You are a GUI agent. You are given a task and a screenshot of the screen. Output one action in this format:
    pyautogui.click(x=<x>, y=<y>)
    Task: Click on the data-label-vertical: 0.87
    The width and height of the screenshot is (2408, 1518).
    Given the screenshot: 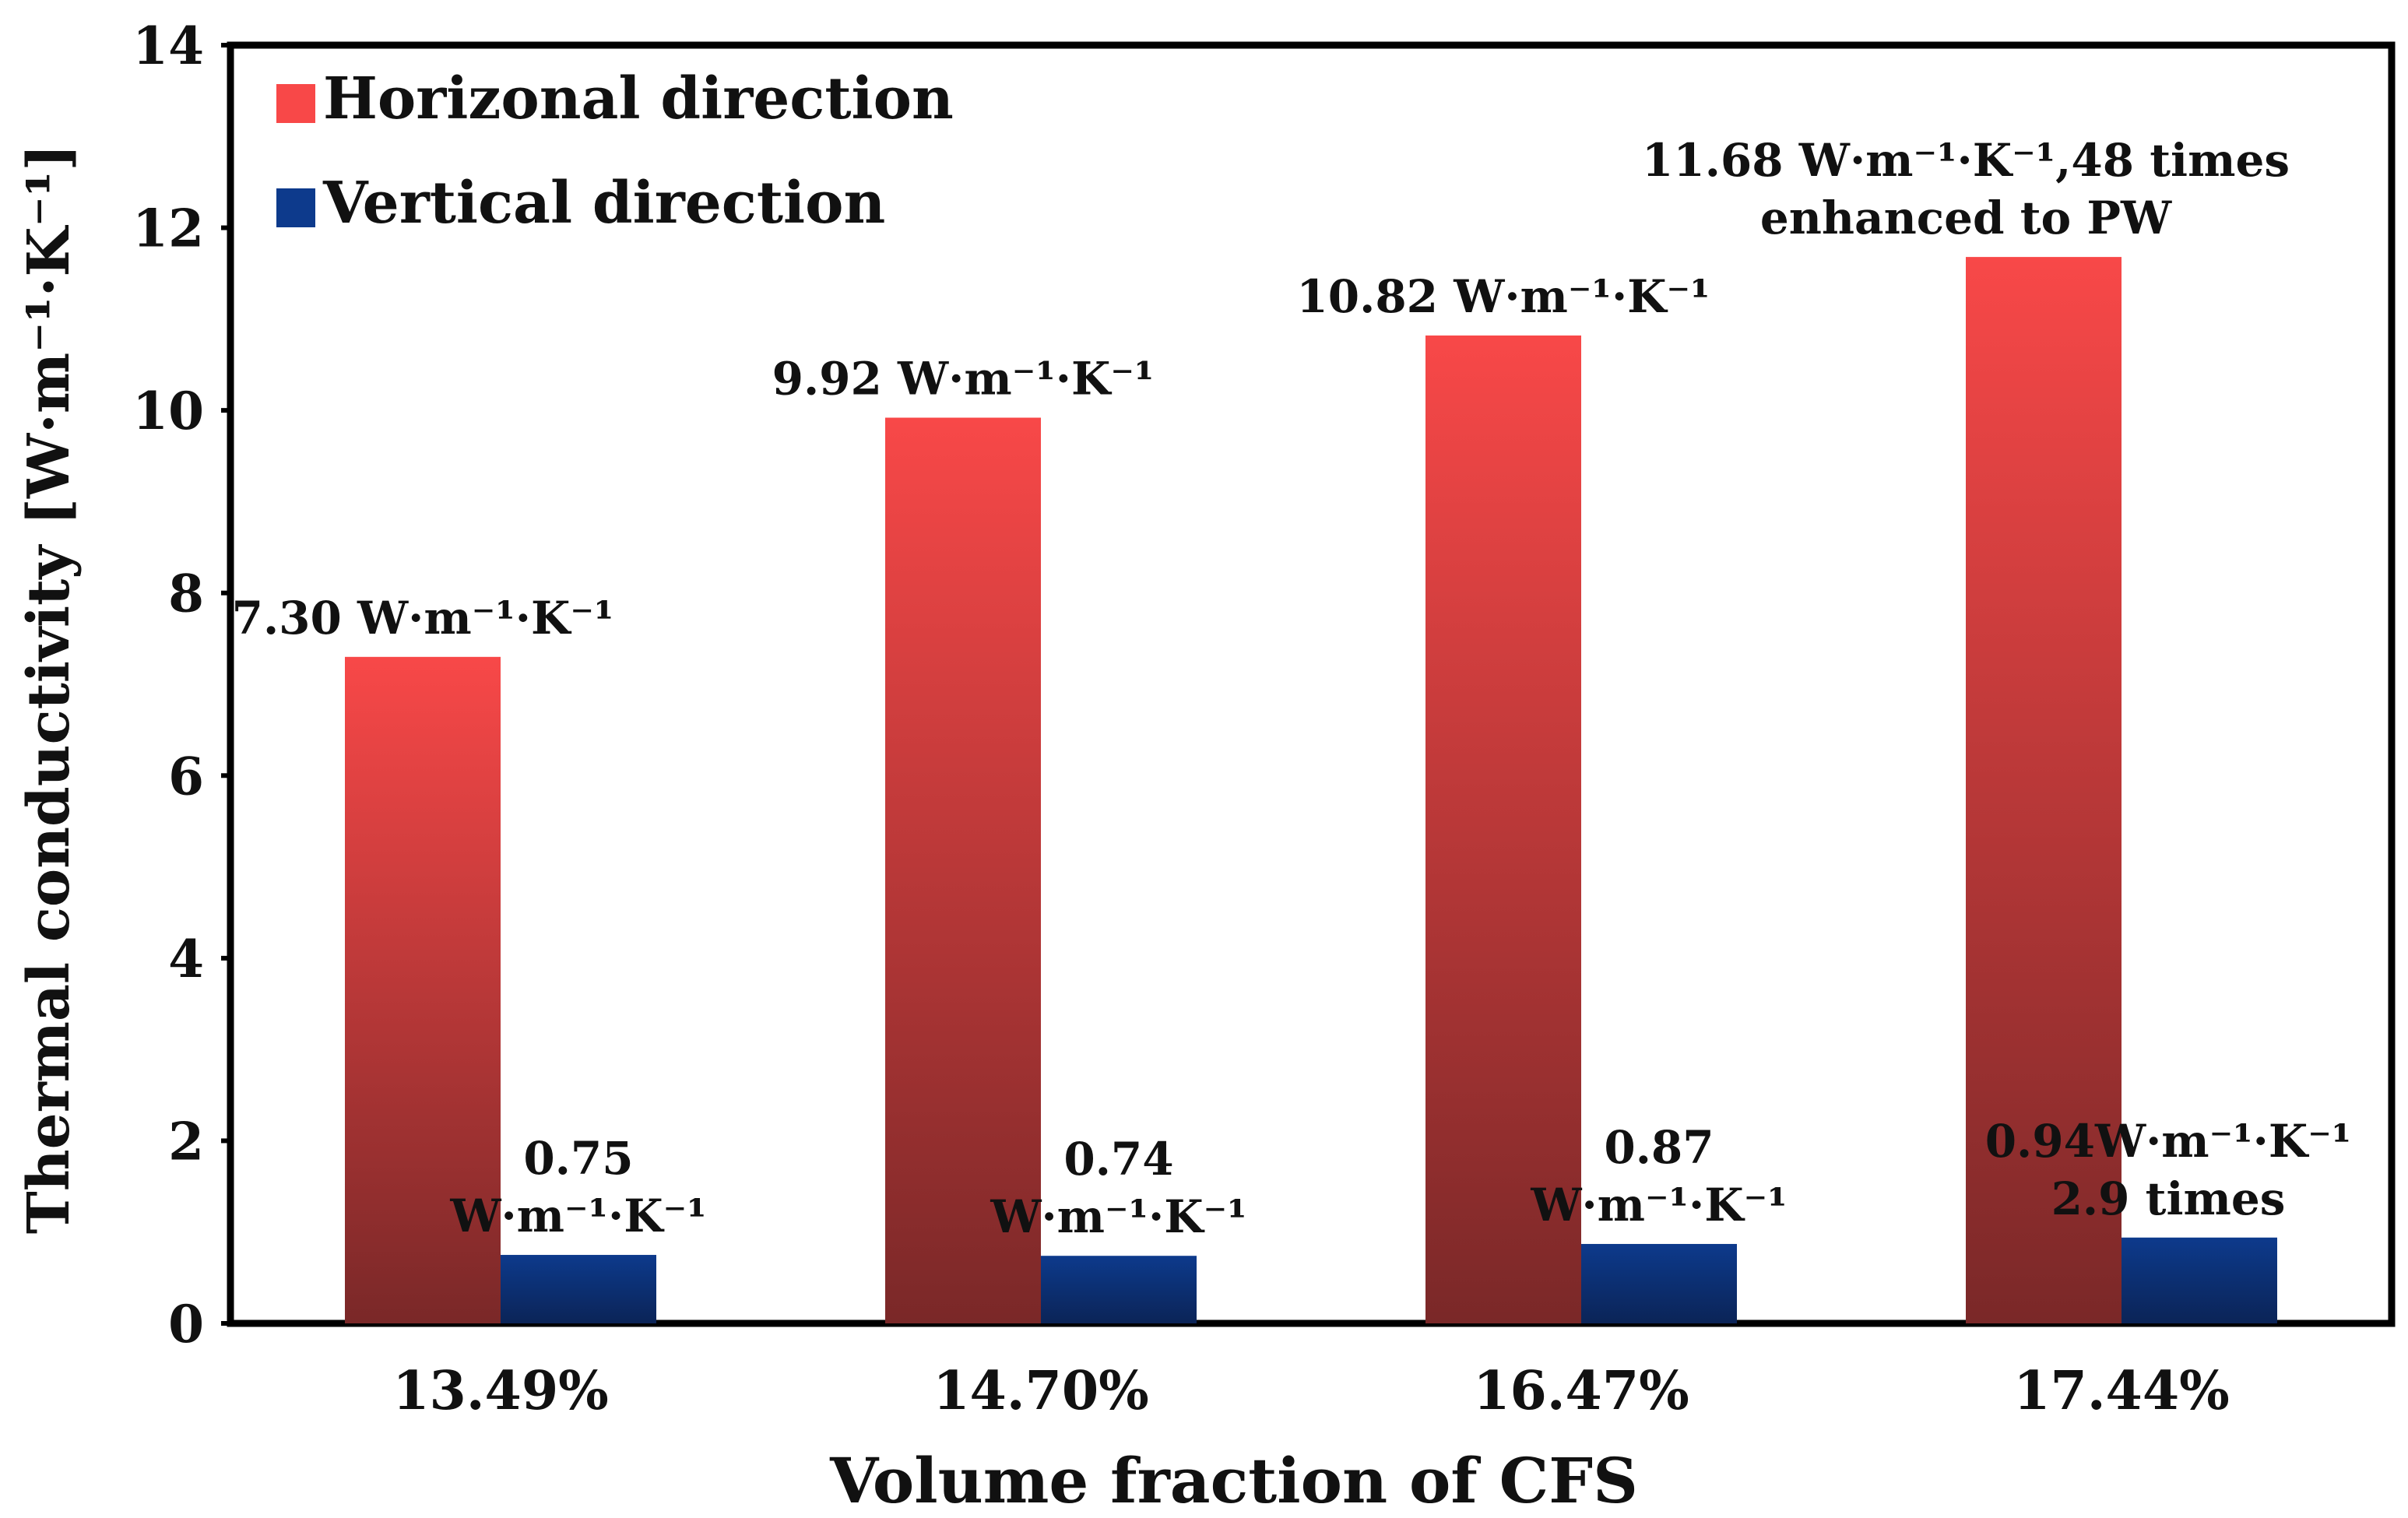 What is the action you would take?
    pyautogui.click(x=1659, y=1147)
    